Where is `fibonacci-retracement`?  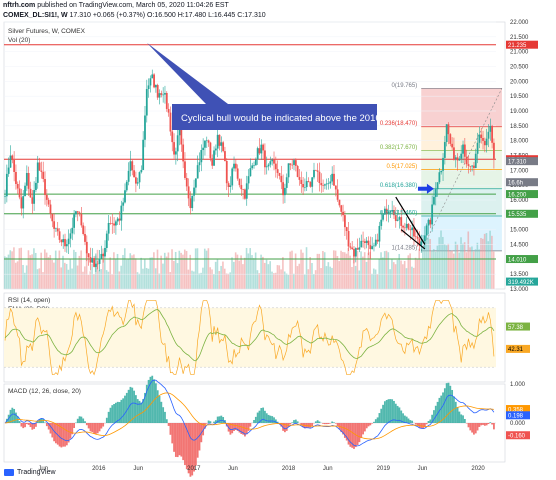 fibonacci-retracement is located at coordinates (461, 169).